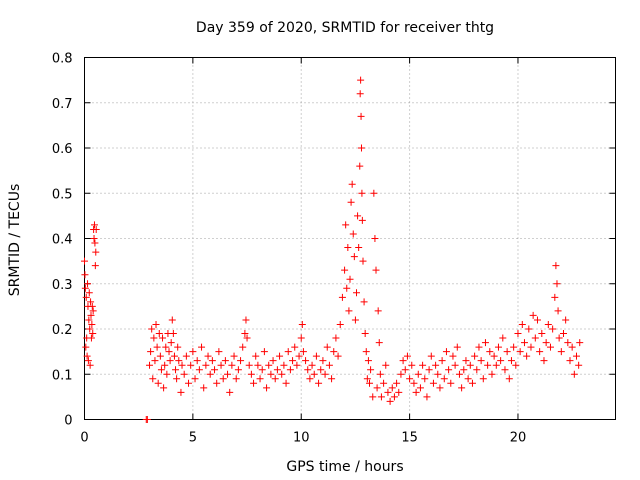  I want to click on x-axis-label: GPS time / hours, so click(344, 467).